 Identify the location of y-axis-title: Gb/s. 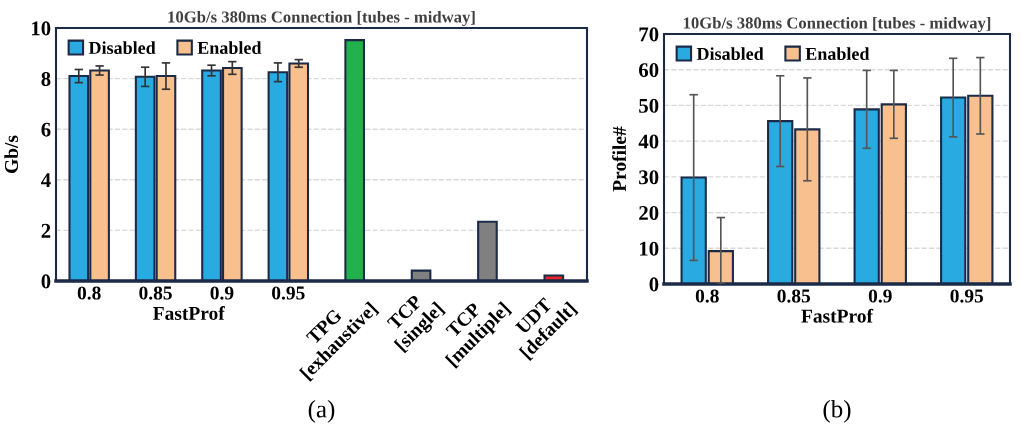
(11, 154).